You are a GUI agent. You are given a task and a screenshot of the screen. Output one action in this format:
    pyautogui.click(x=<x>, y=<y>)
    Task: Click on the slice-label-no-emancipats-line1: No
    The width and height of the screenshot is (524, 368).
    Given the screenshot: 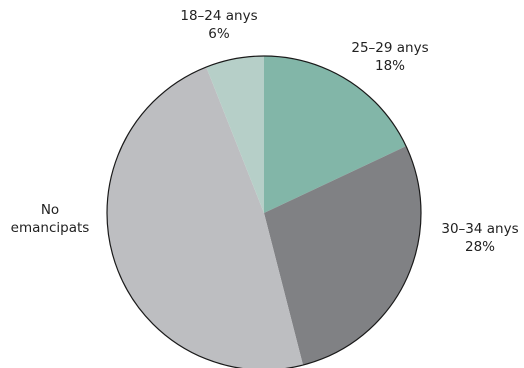 What is the action you would take?
    pyautogui.click(x=50, y=210)
    